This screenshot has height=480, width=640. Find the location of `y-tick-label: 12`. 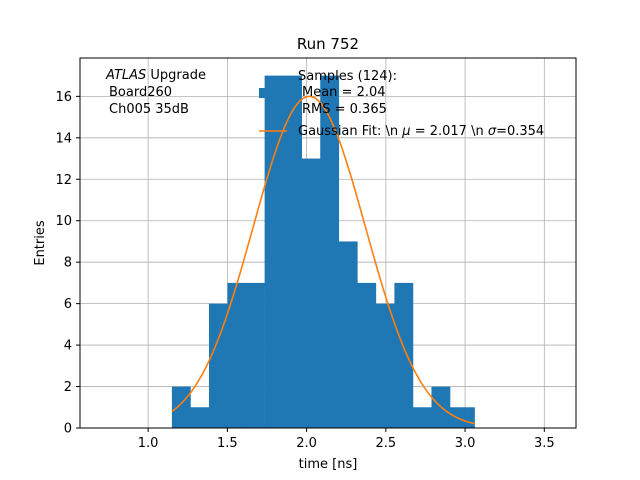

y-tick-label: 12 is located at coordinates (63, 180).